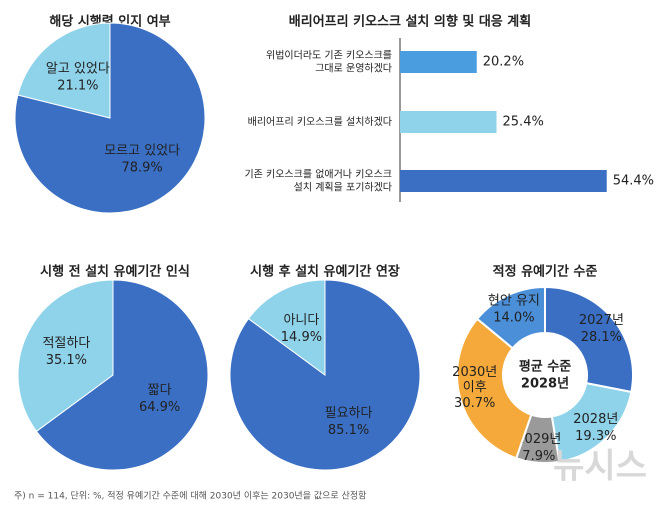 The width and height of the screenshot is (662, 515). Describe the element at coordinates (538, 456) in the screenshot. I see `slice-value-label: 7.9%` at that location.